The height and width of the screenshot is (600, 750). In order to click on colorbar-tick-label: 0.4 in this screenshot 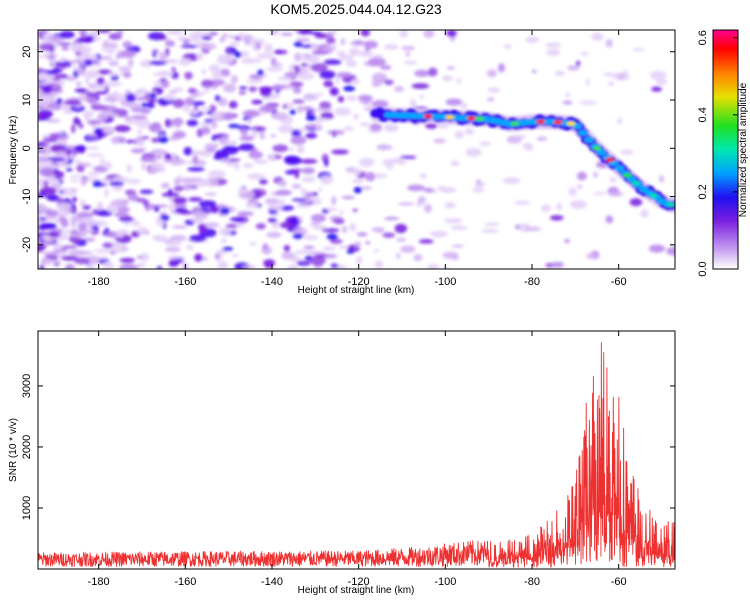, I will do `click(703, 114)`.